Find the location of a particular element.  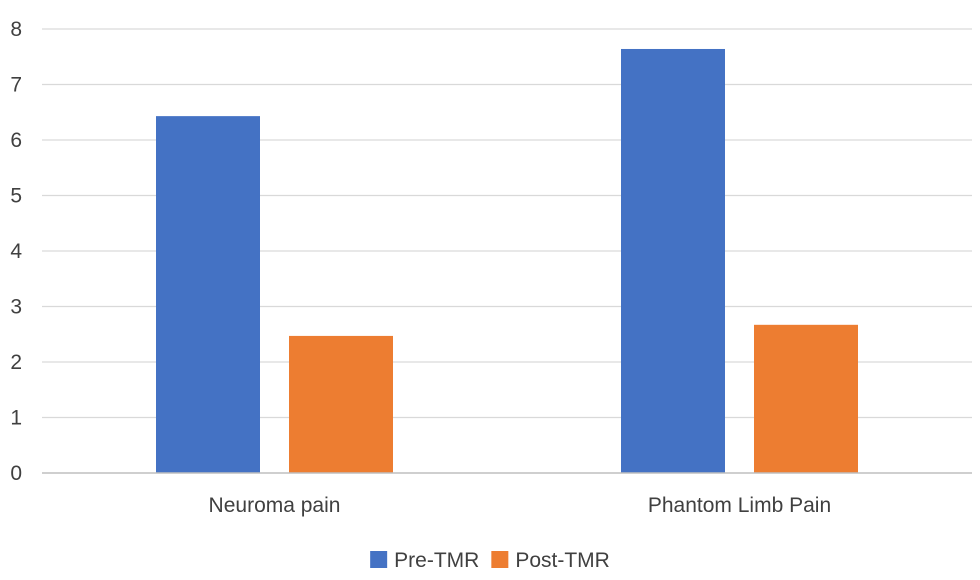

legend-item: Pre-TMR is located at coordinates (424, 560).